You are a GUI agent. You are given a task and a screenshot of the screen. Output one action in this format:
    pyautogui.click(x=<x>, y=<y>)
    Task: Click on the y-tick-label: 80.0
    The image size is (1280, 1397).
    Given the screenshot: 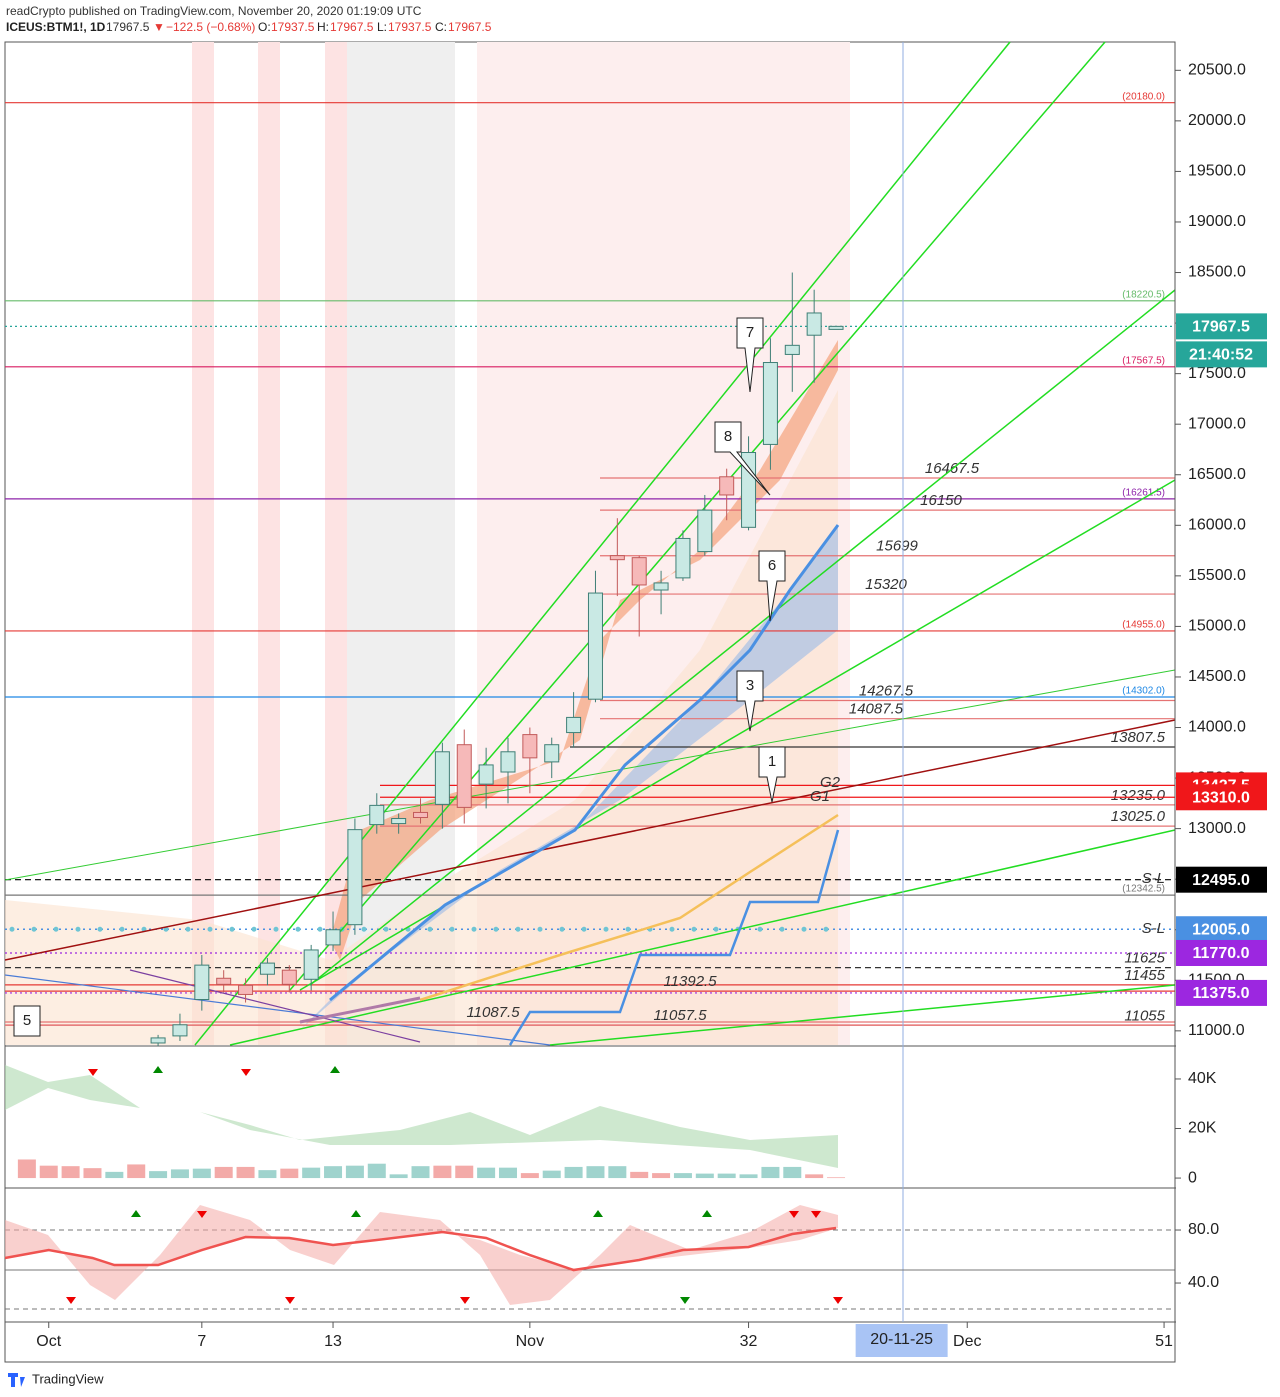 What is the action you would take?
    pyautogui.click(x=1203, y=1229)
    